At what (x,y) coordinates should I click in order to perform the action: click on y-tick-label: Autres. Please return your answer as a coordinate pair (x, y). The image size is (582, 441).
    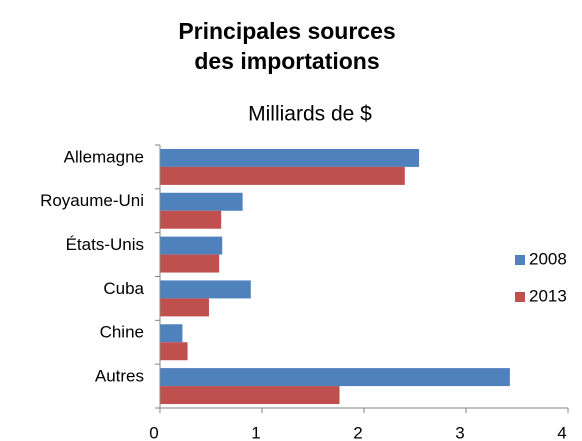
    Looking at the image, I should click on (119, 376).